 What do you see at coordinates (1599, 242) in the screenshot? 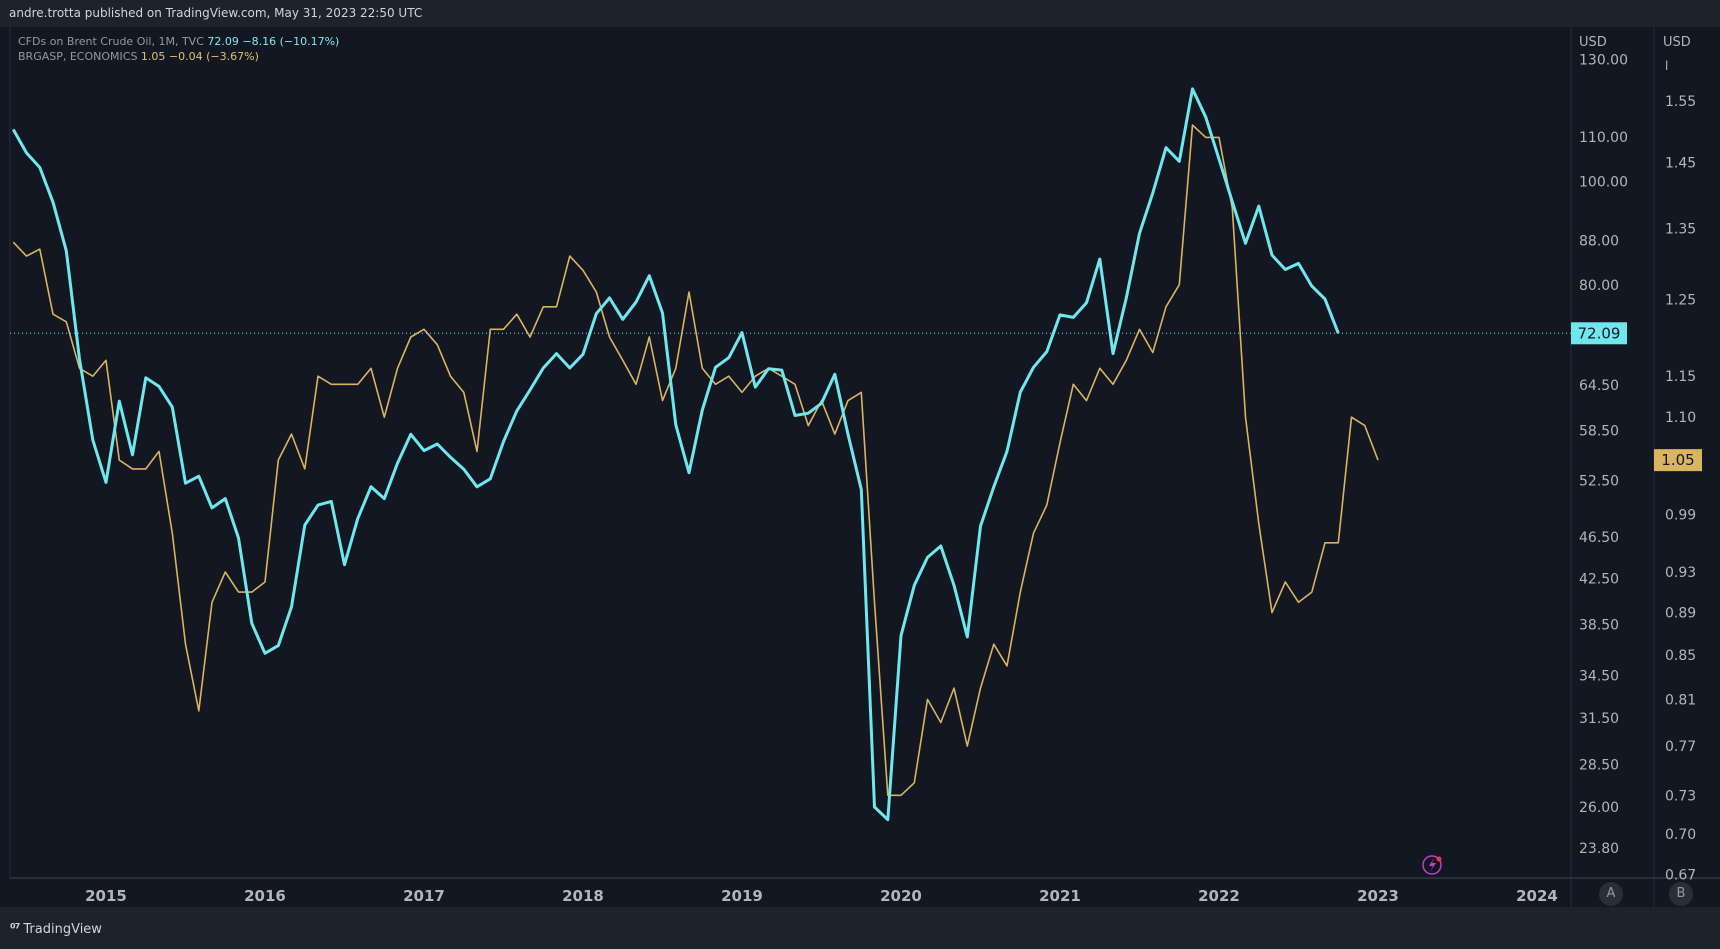
I see `left-tick-label: 88.00` at bounding box center [1599, 242].